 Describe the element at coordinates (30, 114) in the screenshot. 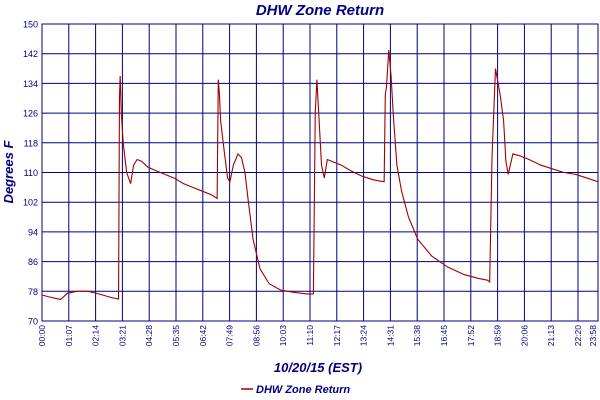

I see `y-tick-label: 126` at that location.